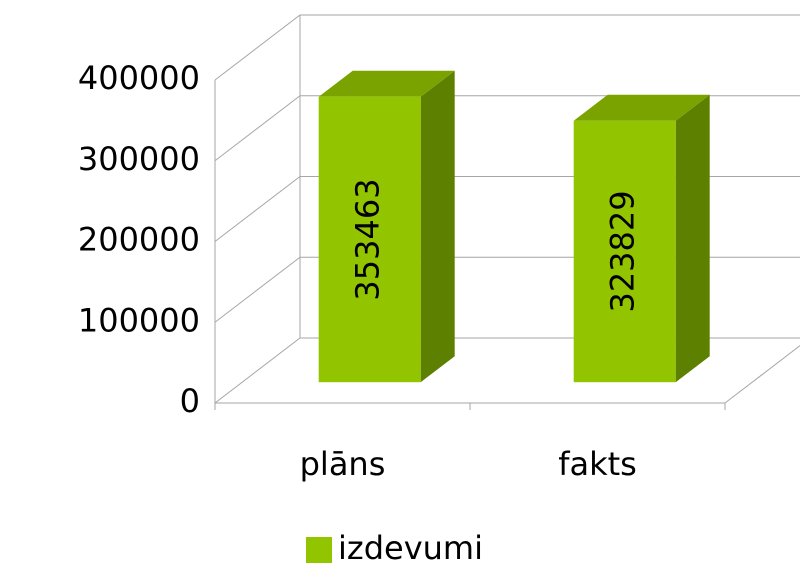  What do you see at coordinates (319, 550) in the screenshot?
I see `legend-swatch` at bounding box center [319, 550].